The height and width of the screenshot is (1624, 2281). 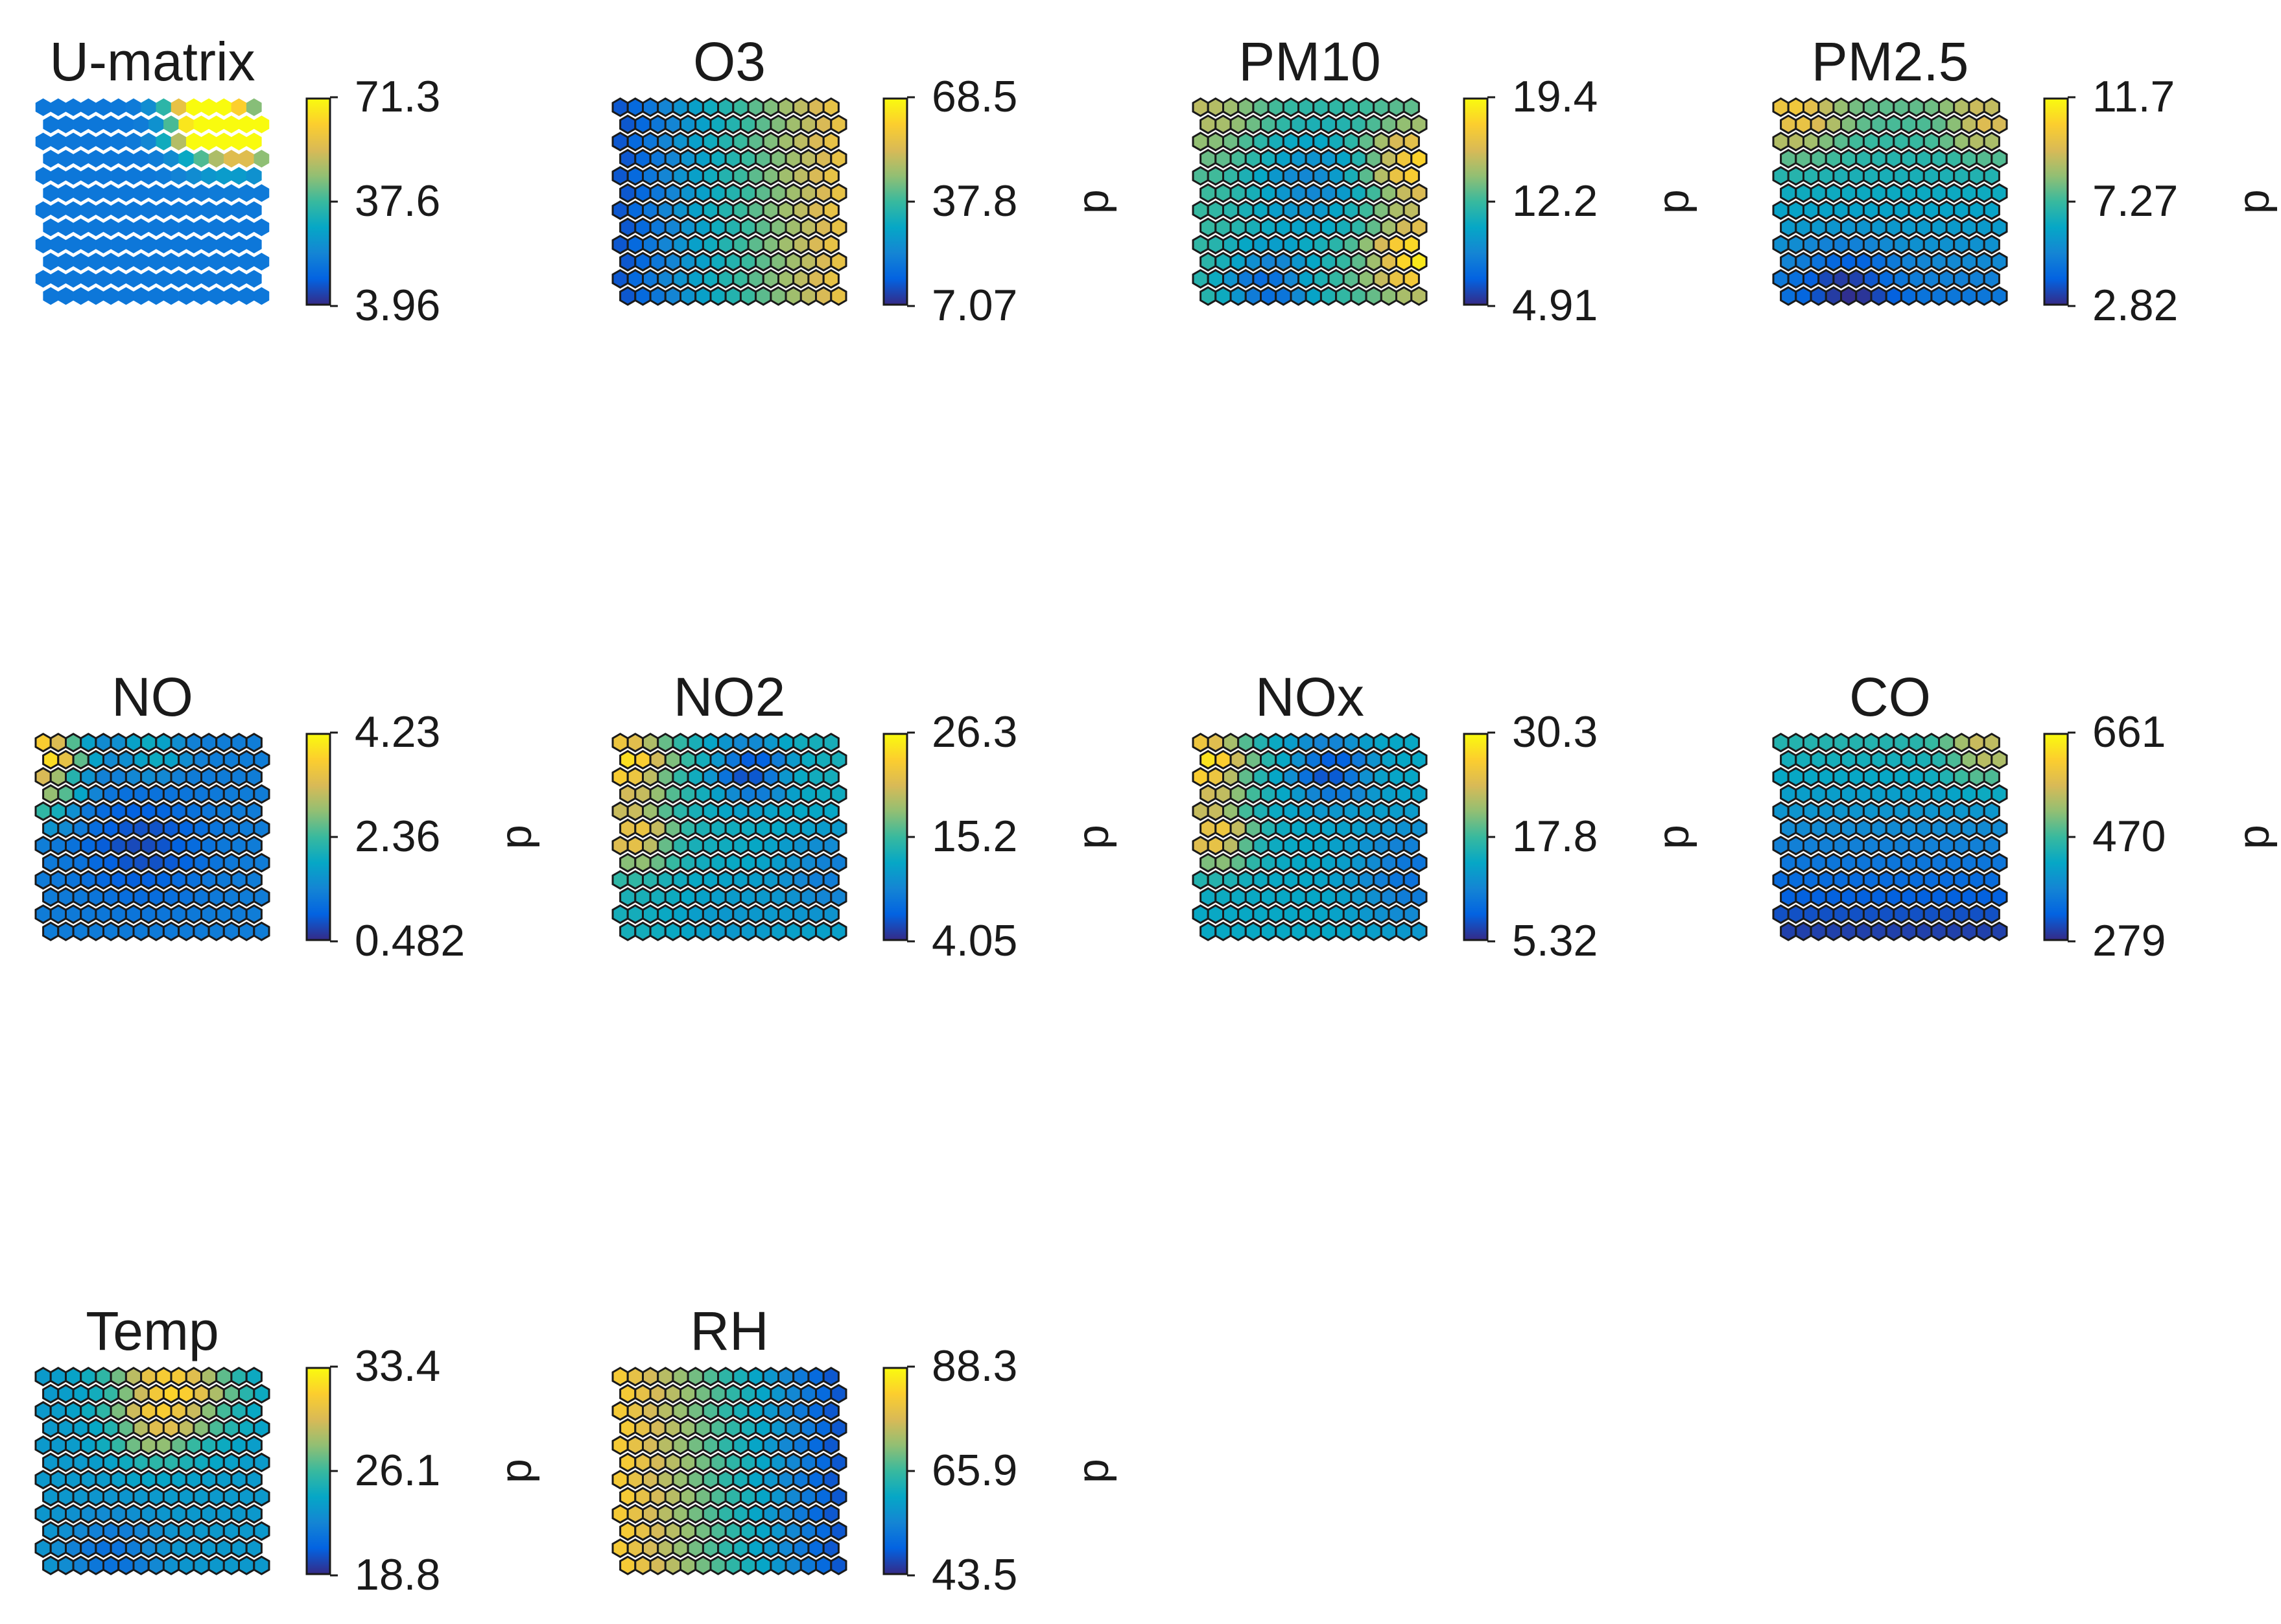 What do you see at coordinates (2129, 837) in the screenshot?
I see `colorbar-tick-label: 470` at bounding box center [2129, 837].